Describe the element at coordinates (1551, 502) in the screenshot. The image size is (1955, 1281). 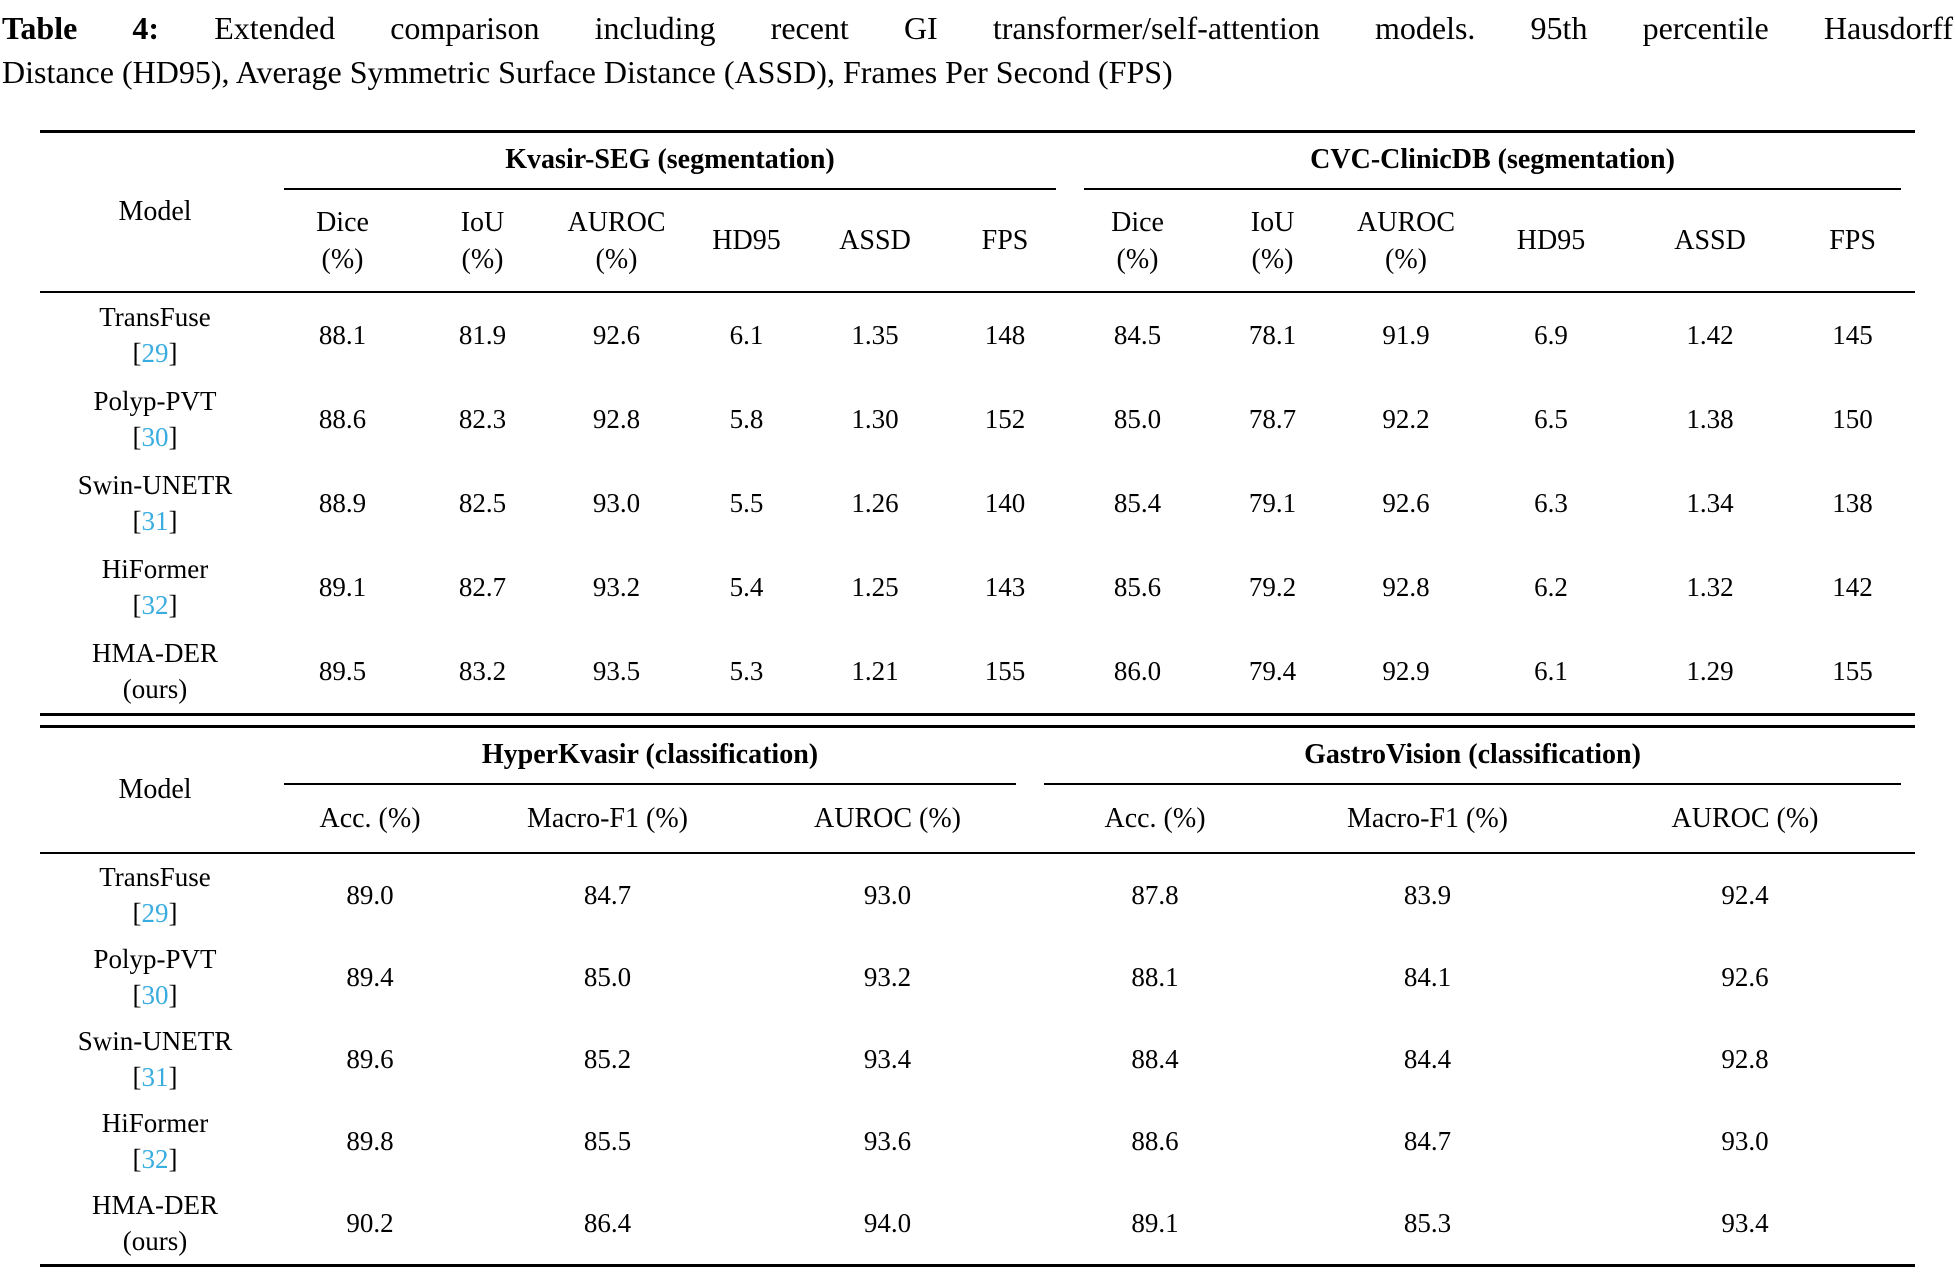
I see `cell-value: 6.3` at that location.